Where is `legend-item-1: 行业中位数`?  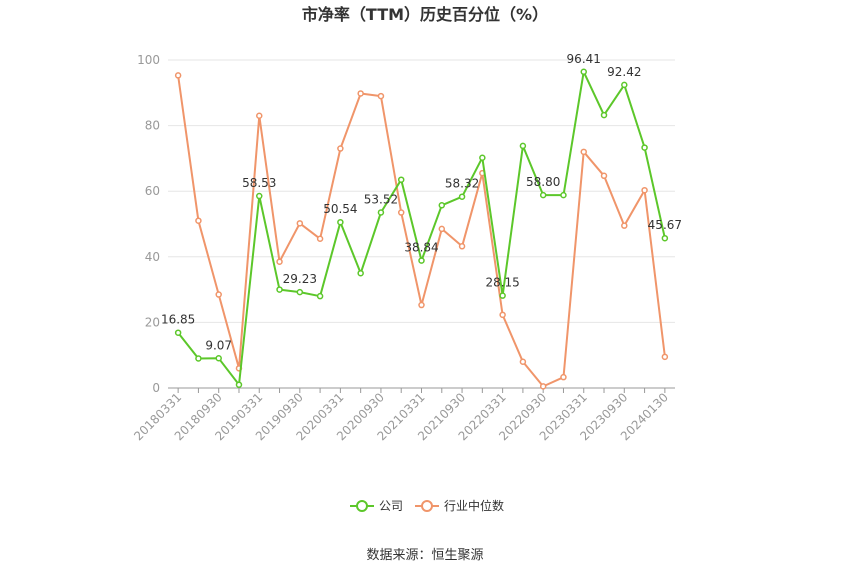 legend-item-1: 行业中位数 is located at coordinates (459, 505).